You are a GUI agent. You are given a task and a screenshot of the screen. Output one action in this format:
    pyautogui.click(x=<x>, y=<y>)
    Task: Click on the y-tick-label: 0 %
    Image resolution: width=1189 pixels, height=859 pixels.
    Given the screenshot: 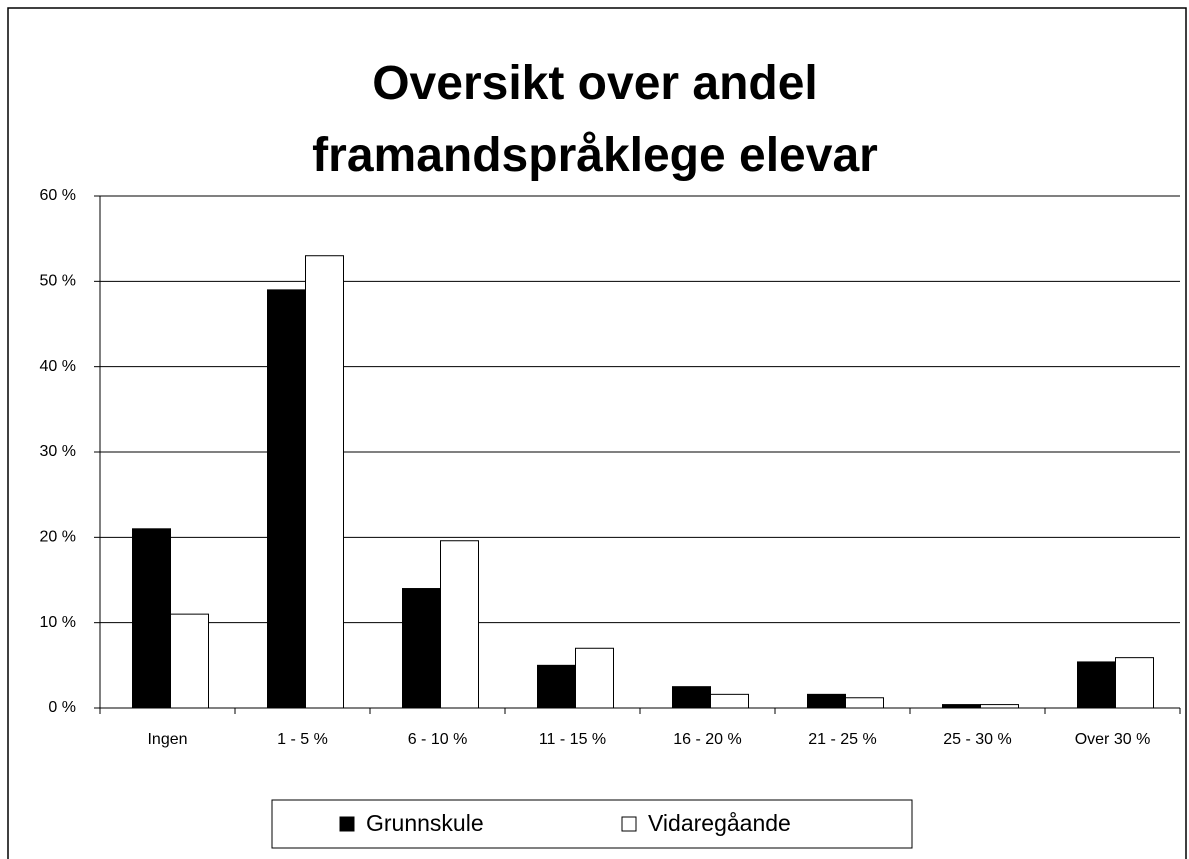 What is the action you would take?
    pyautogui.click(x=62, y=707)
    